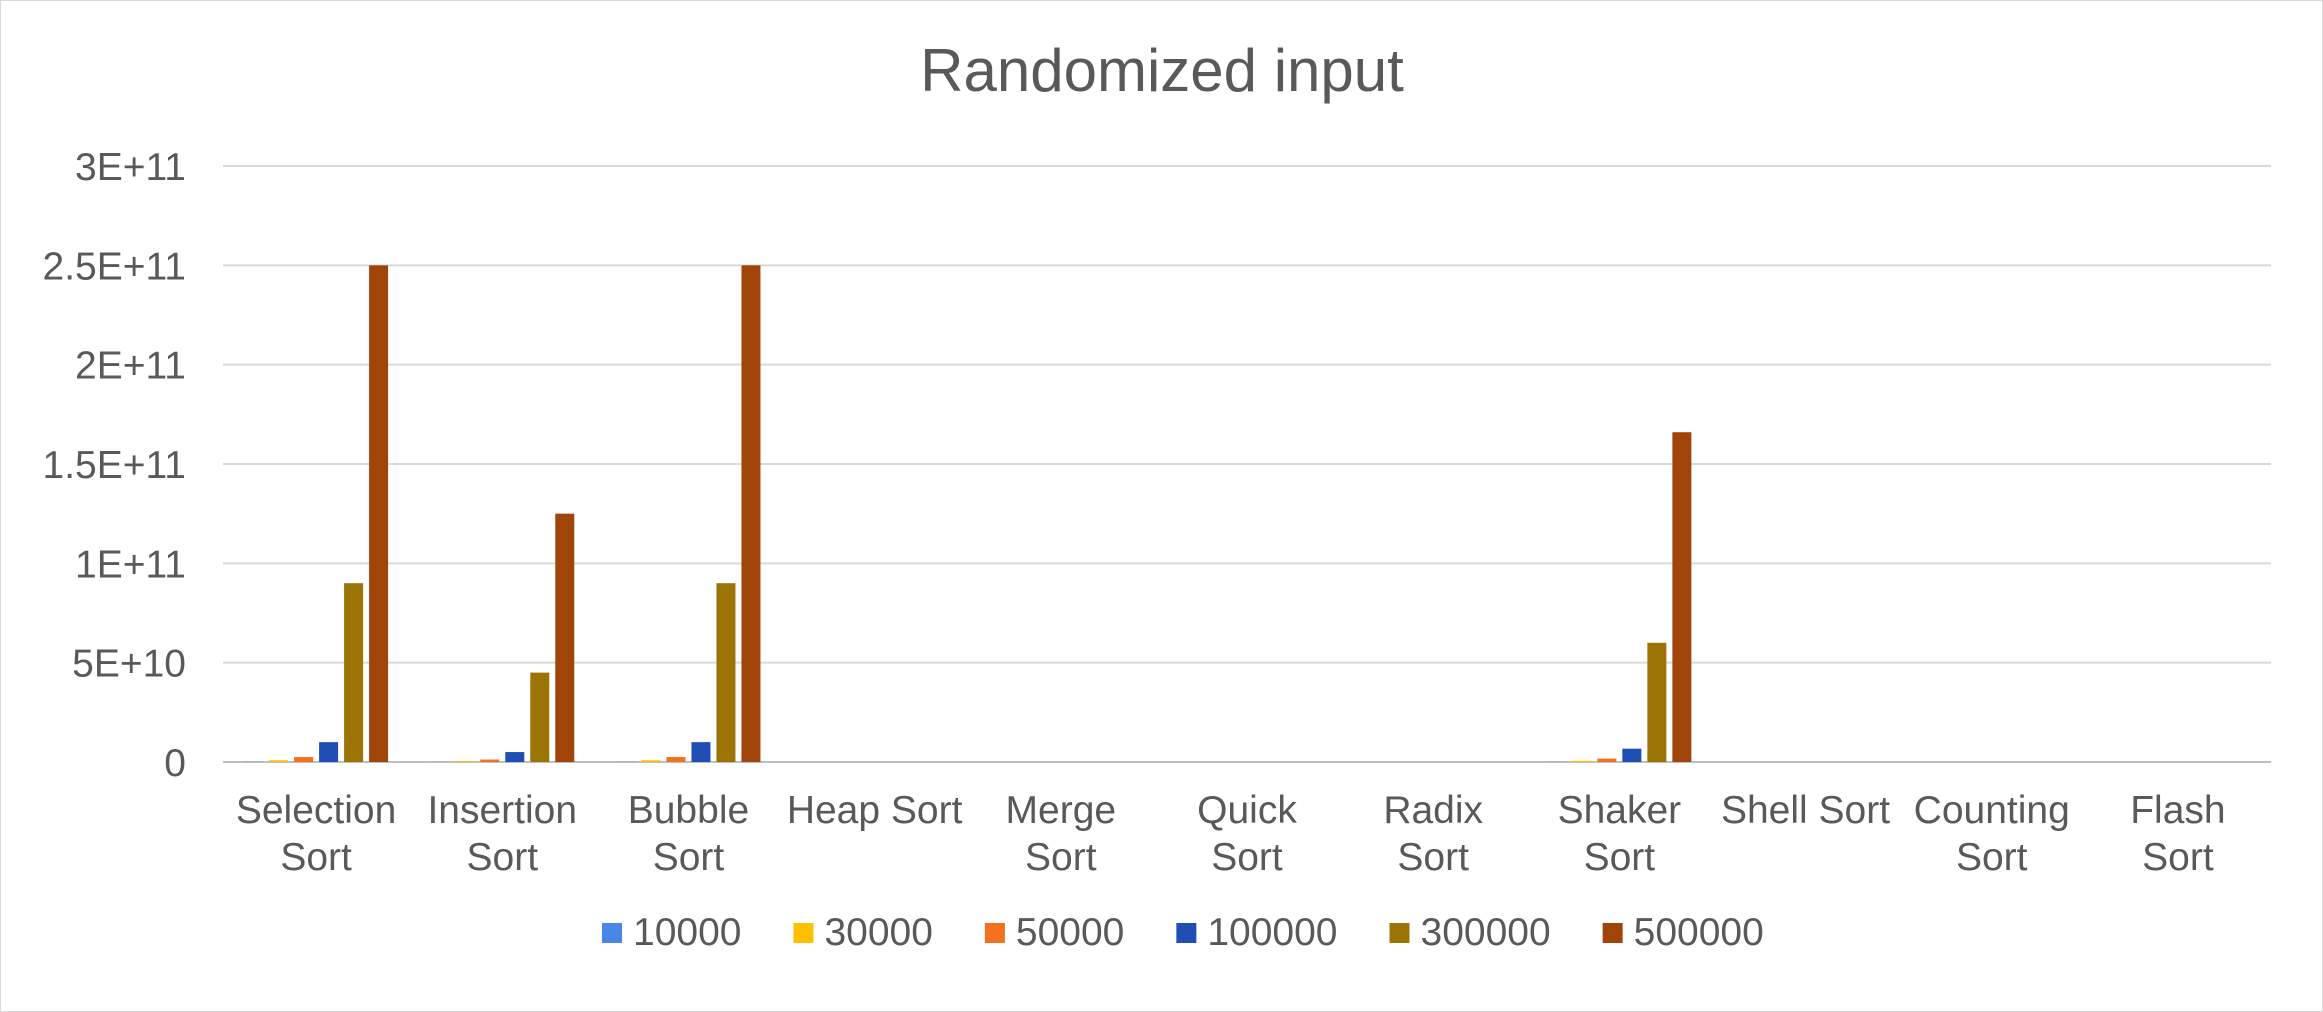  Describe the element at coordinates (1070, 932) in the screenshot. I see `legend-label: 50000` at that location.